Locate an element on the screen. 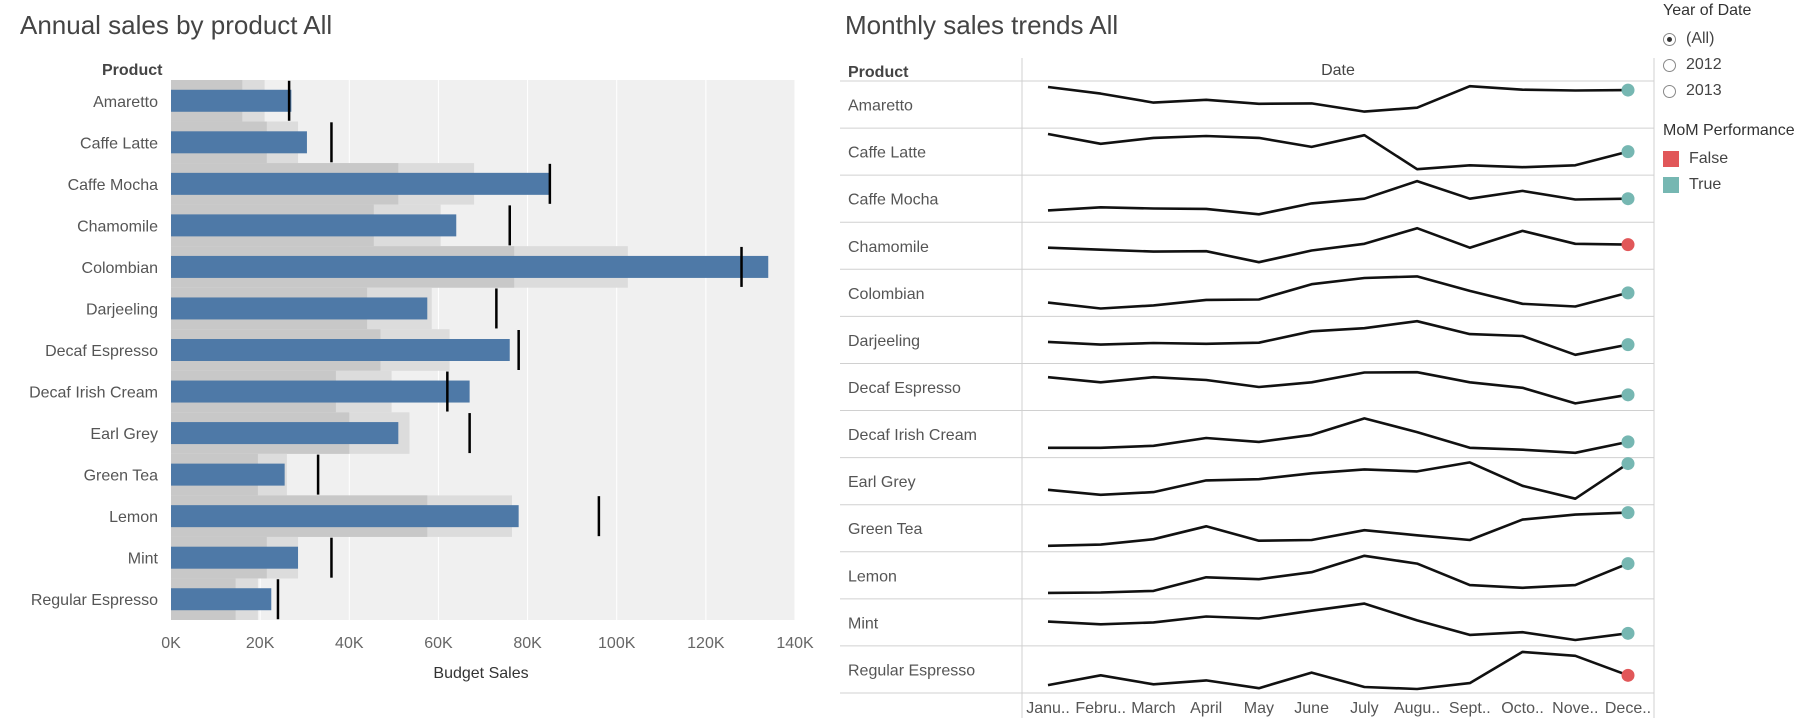 Image resolution: width=1817 pixels, height=720 pixels. x-tick-label: 120K is located at coordinates (706, 643).